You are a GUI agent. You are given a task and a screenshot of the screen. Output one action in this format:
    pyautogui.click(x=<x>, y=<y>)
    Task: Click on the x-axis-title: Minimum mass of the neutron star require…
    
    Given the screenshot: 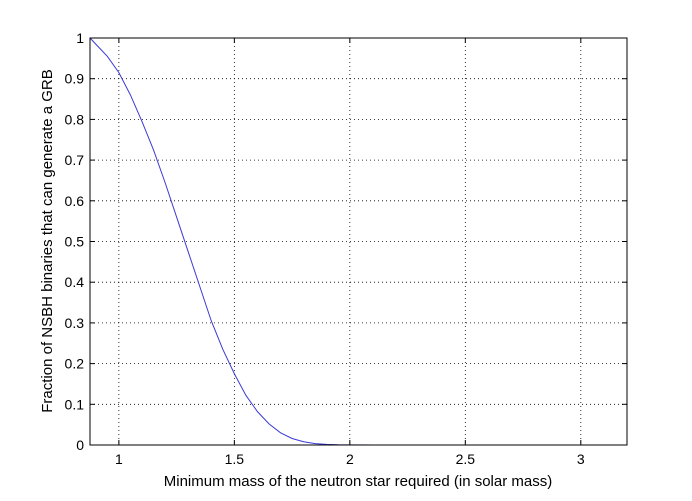 What is the action you would take?
    pyautogui.click(x=358, y=481)
    